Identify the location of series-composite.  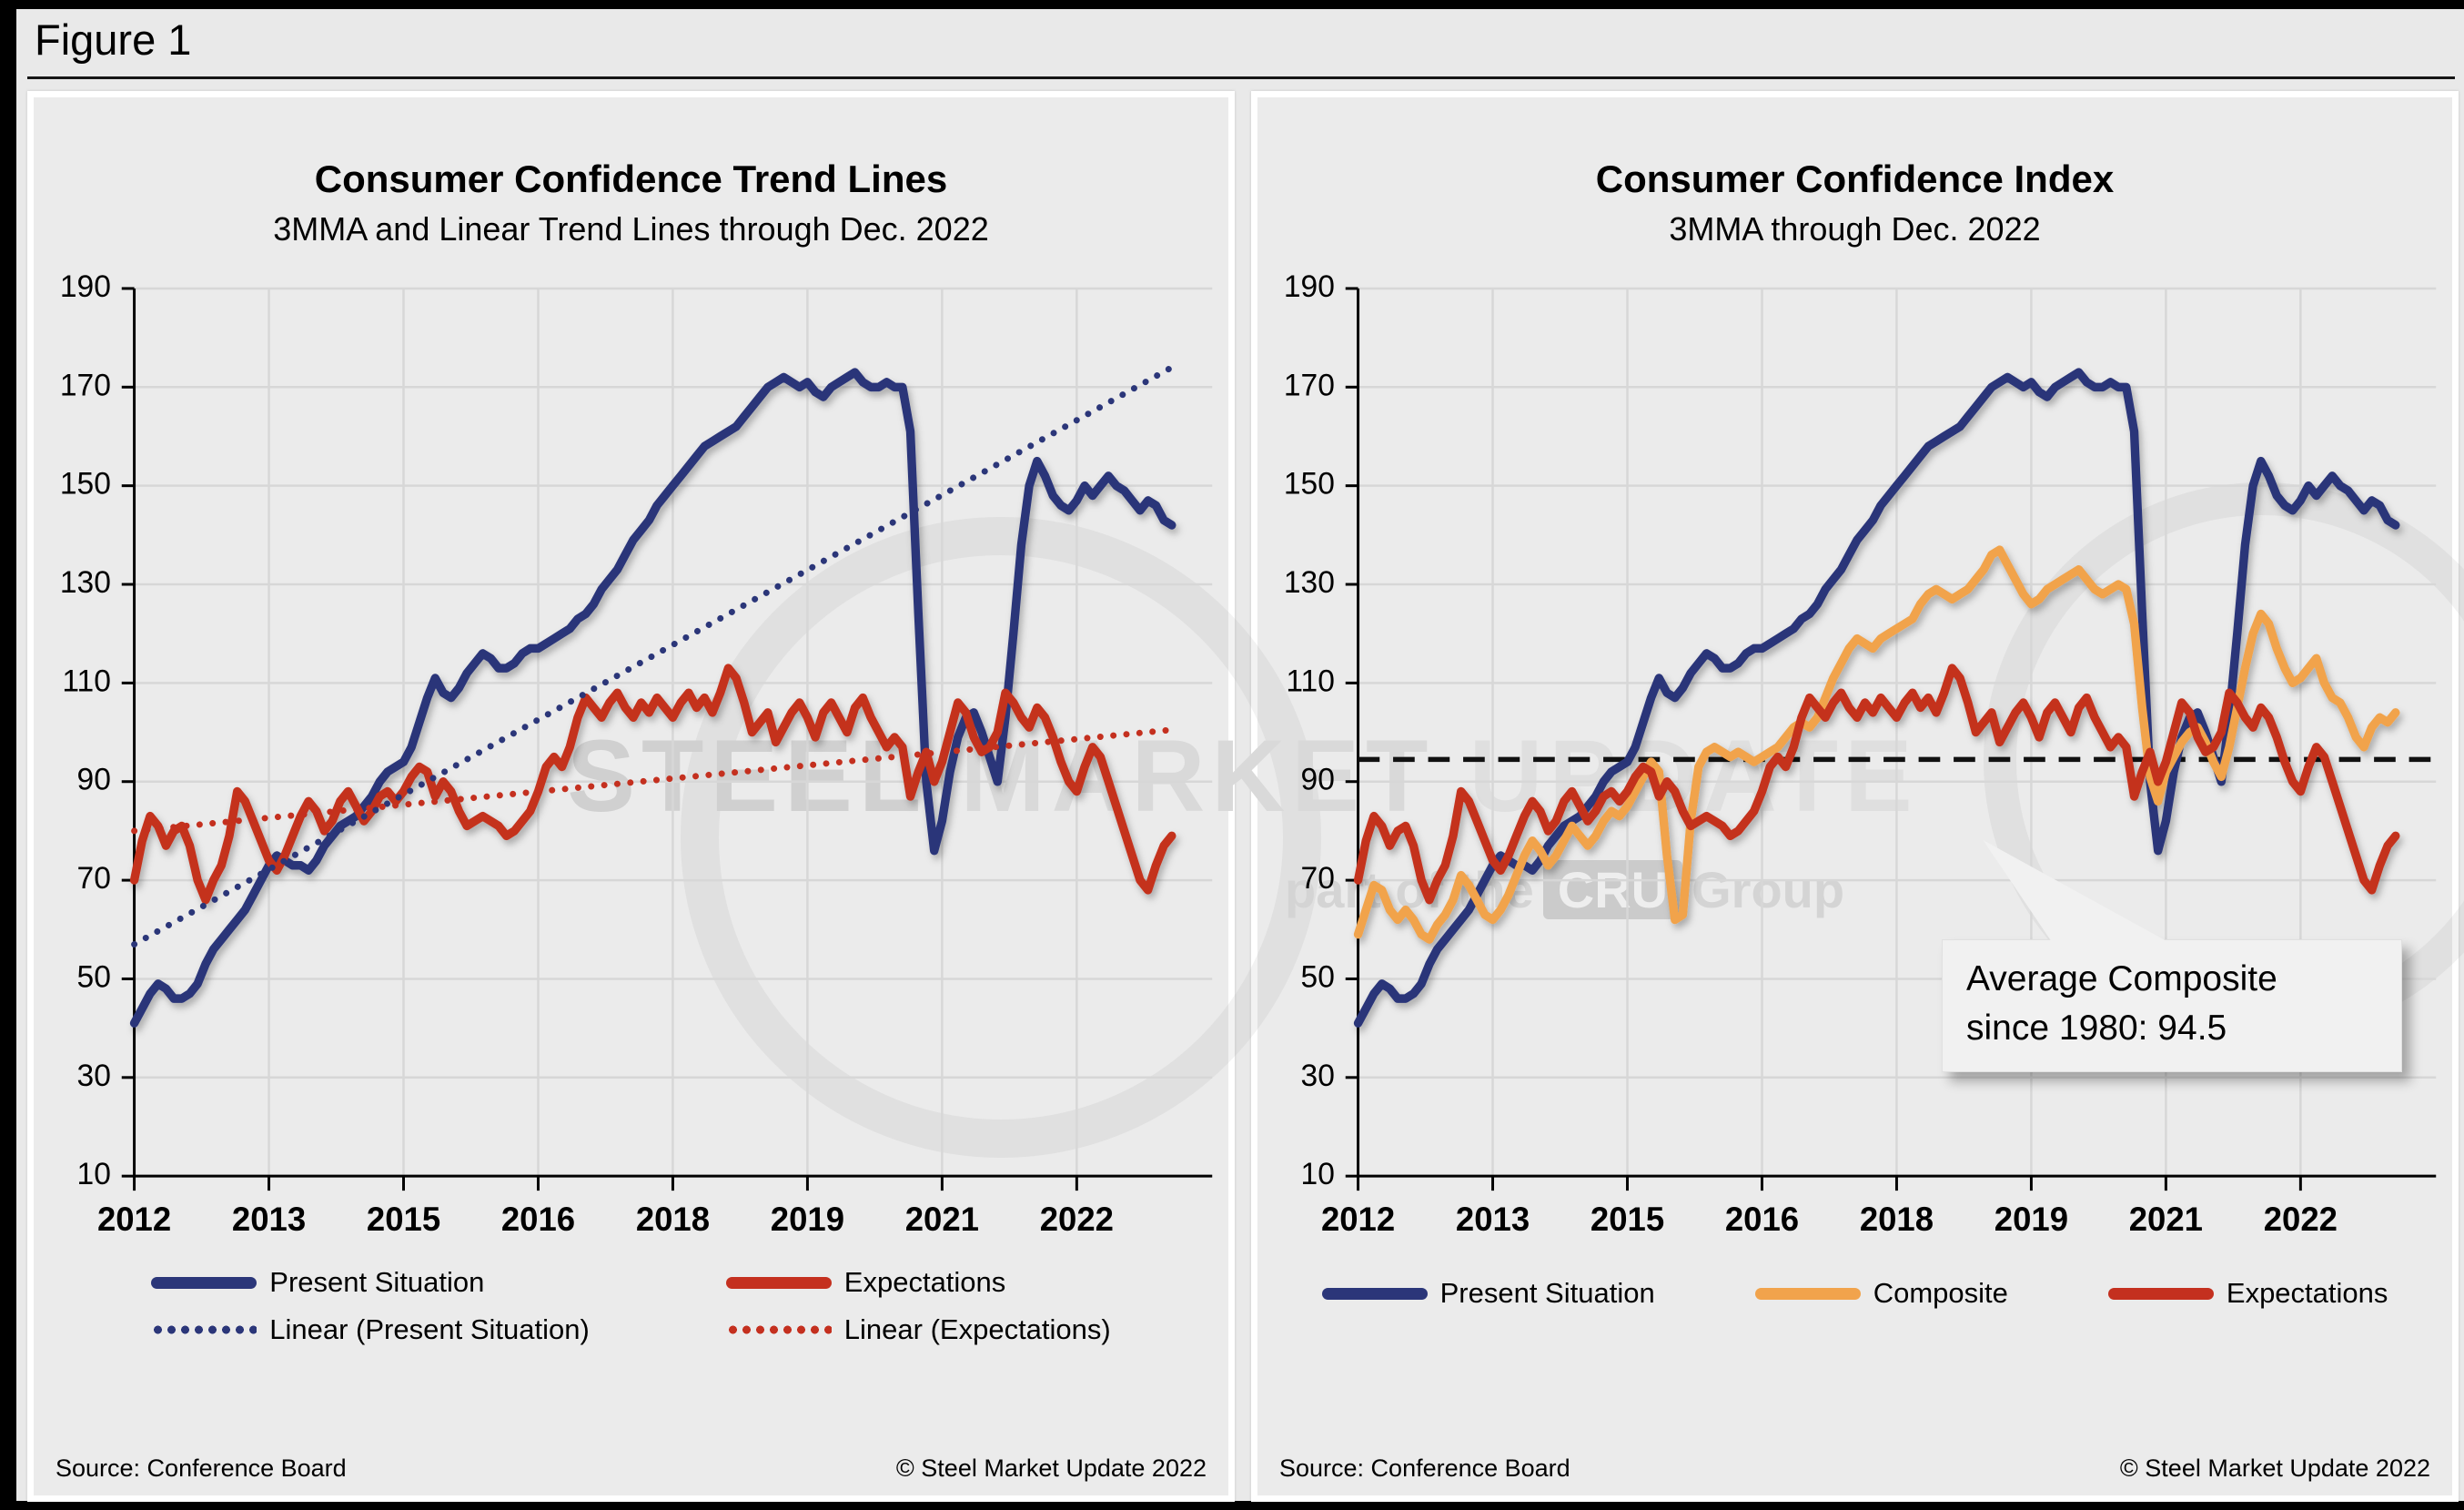
(1876, 744).